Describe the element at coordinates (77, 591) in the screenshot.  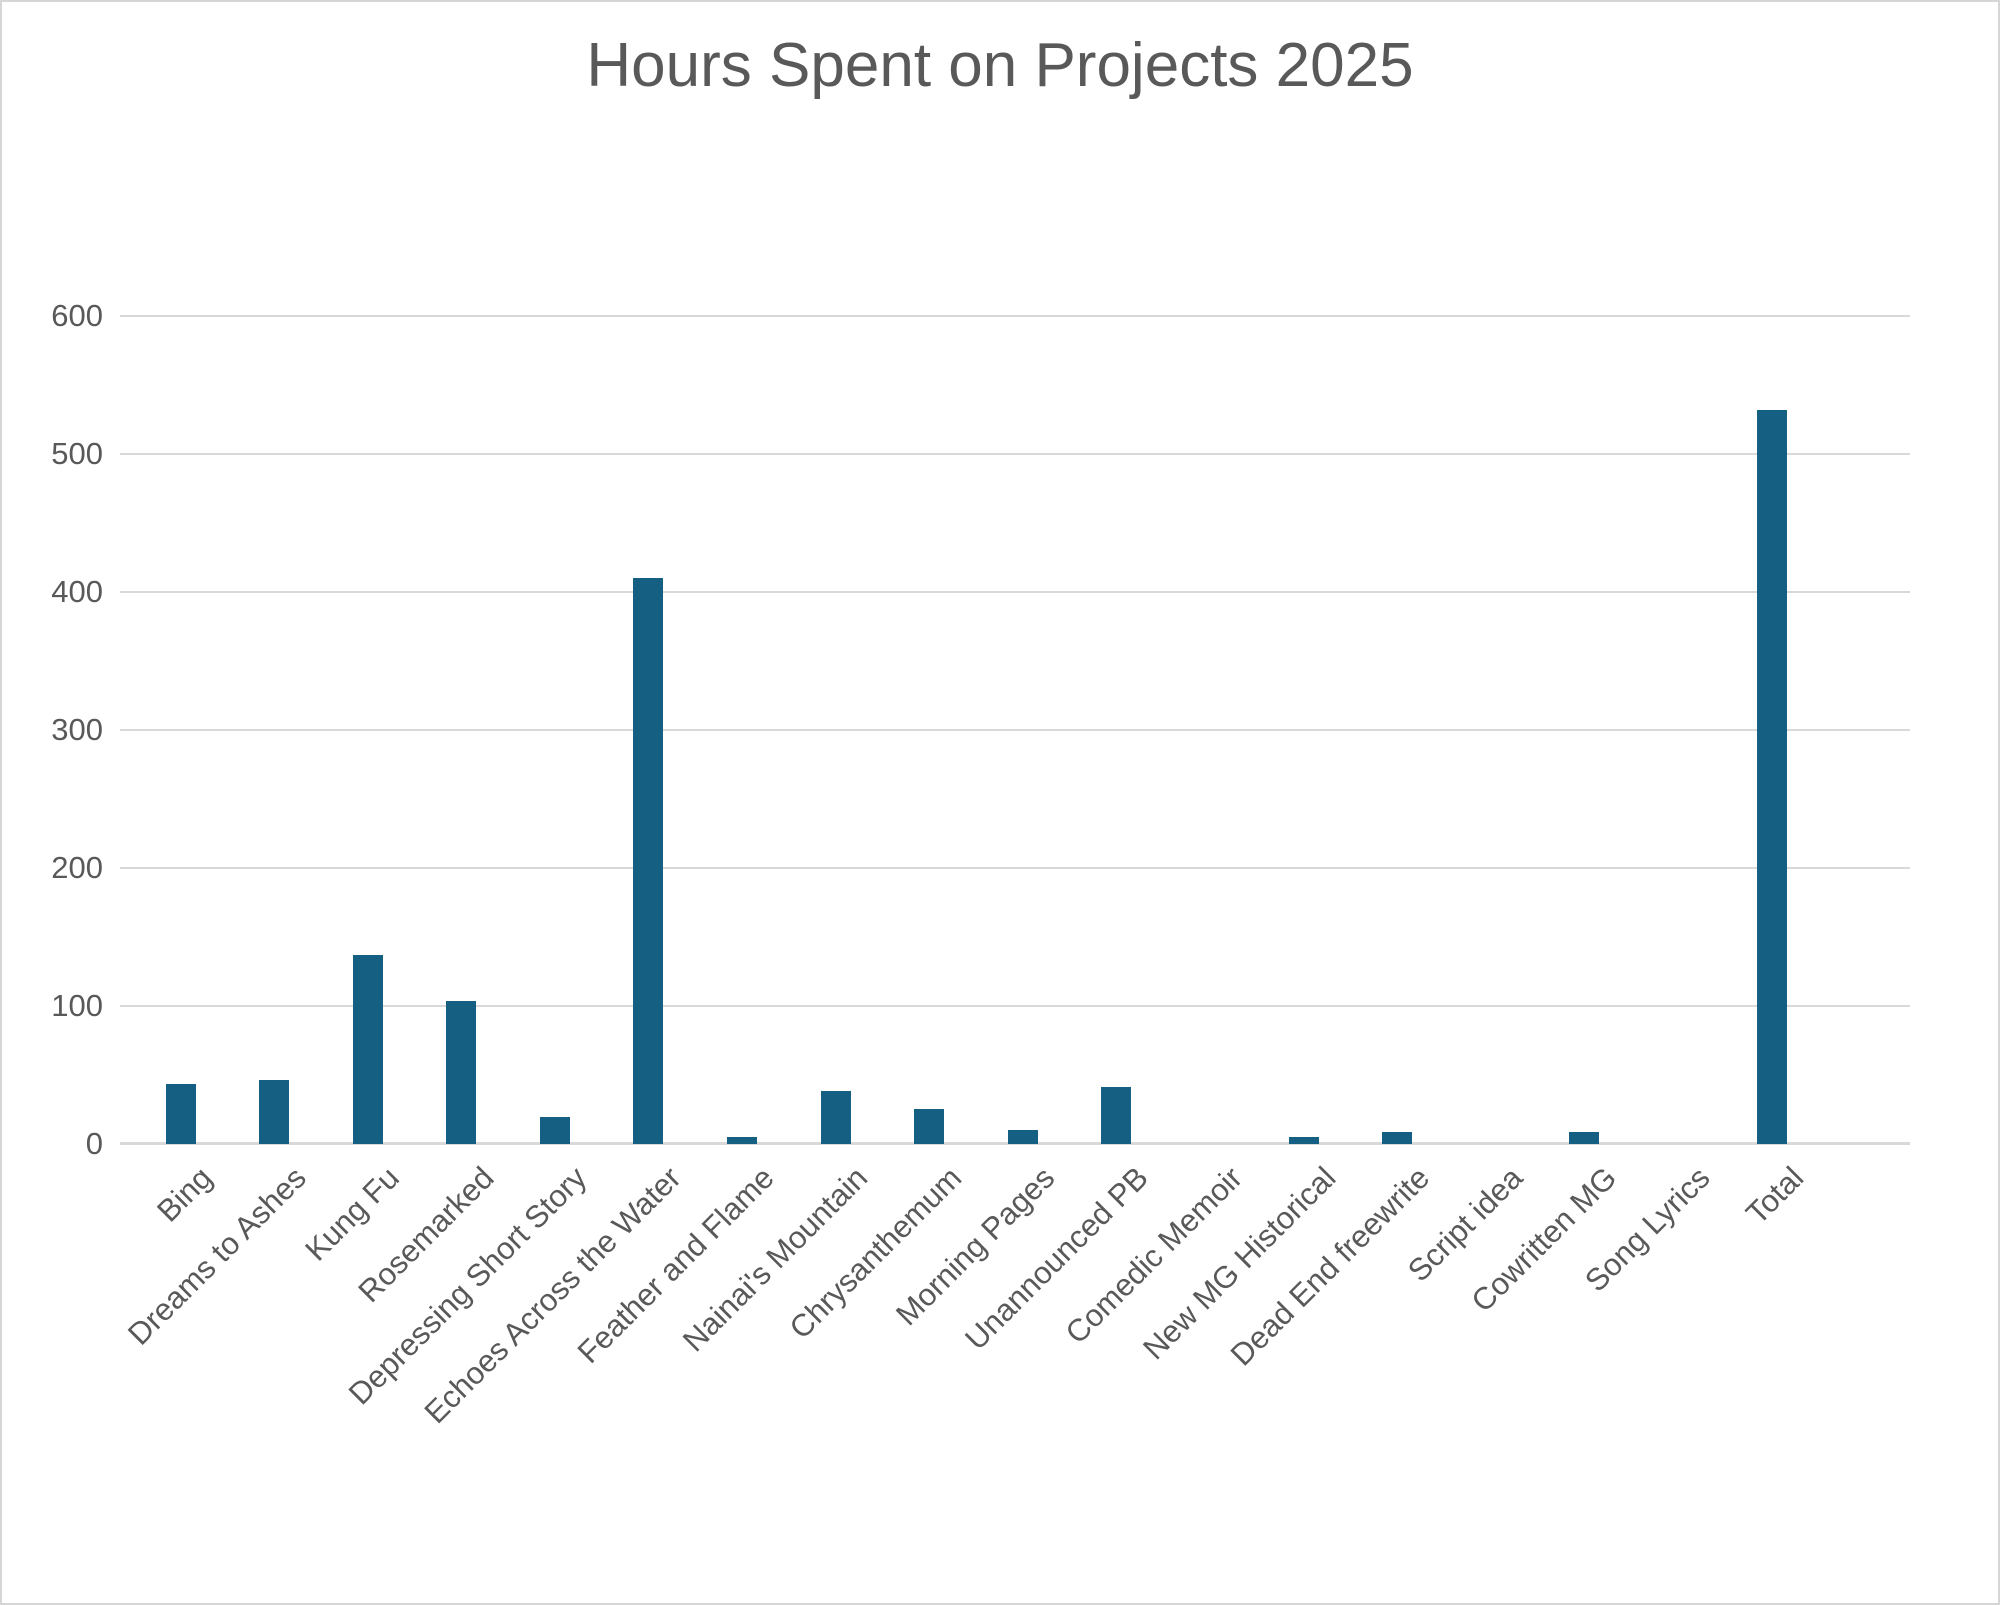
I see `y-tick-label: 400` at that location.